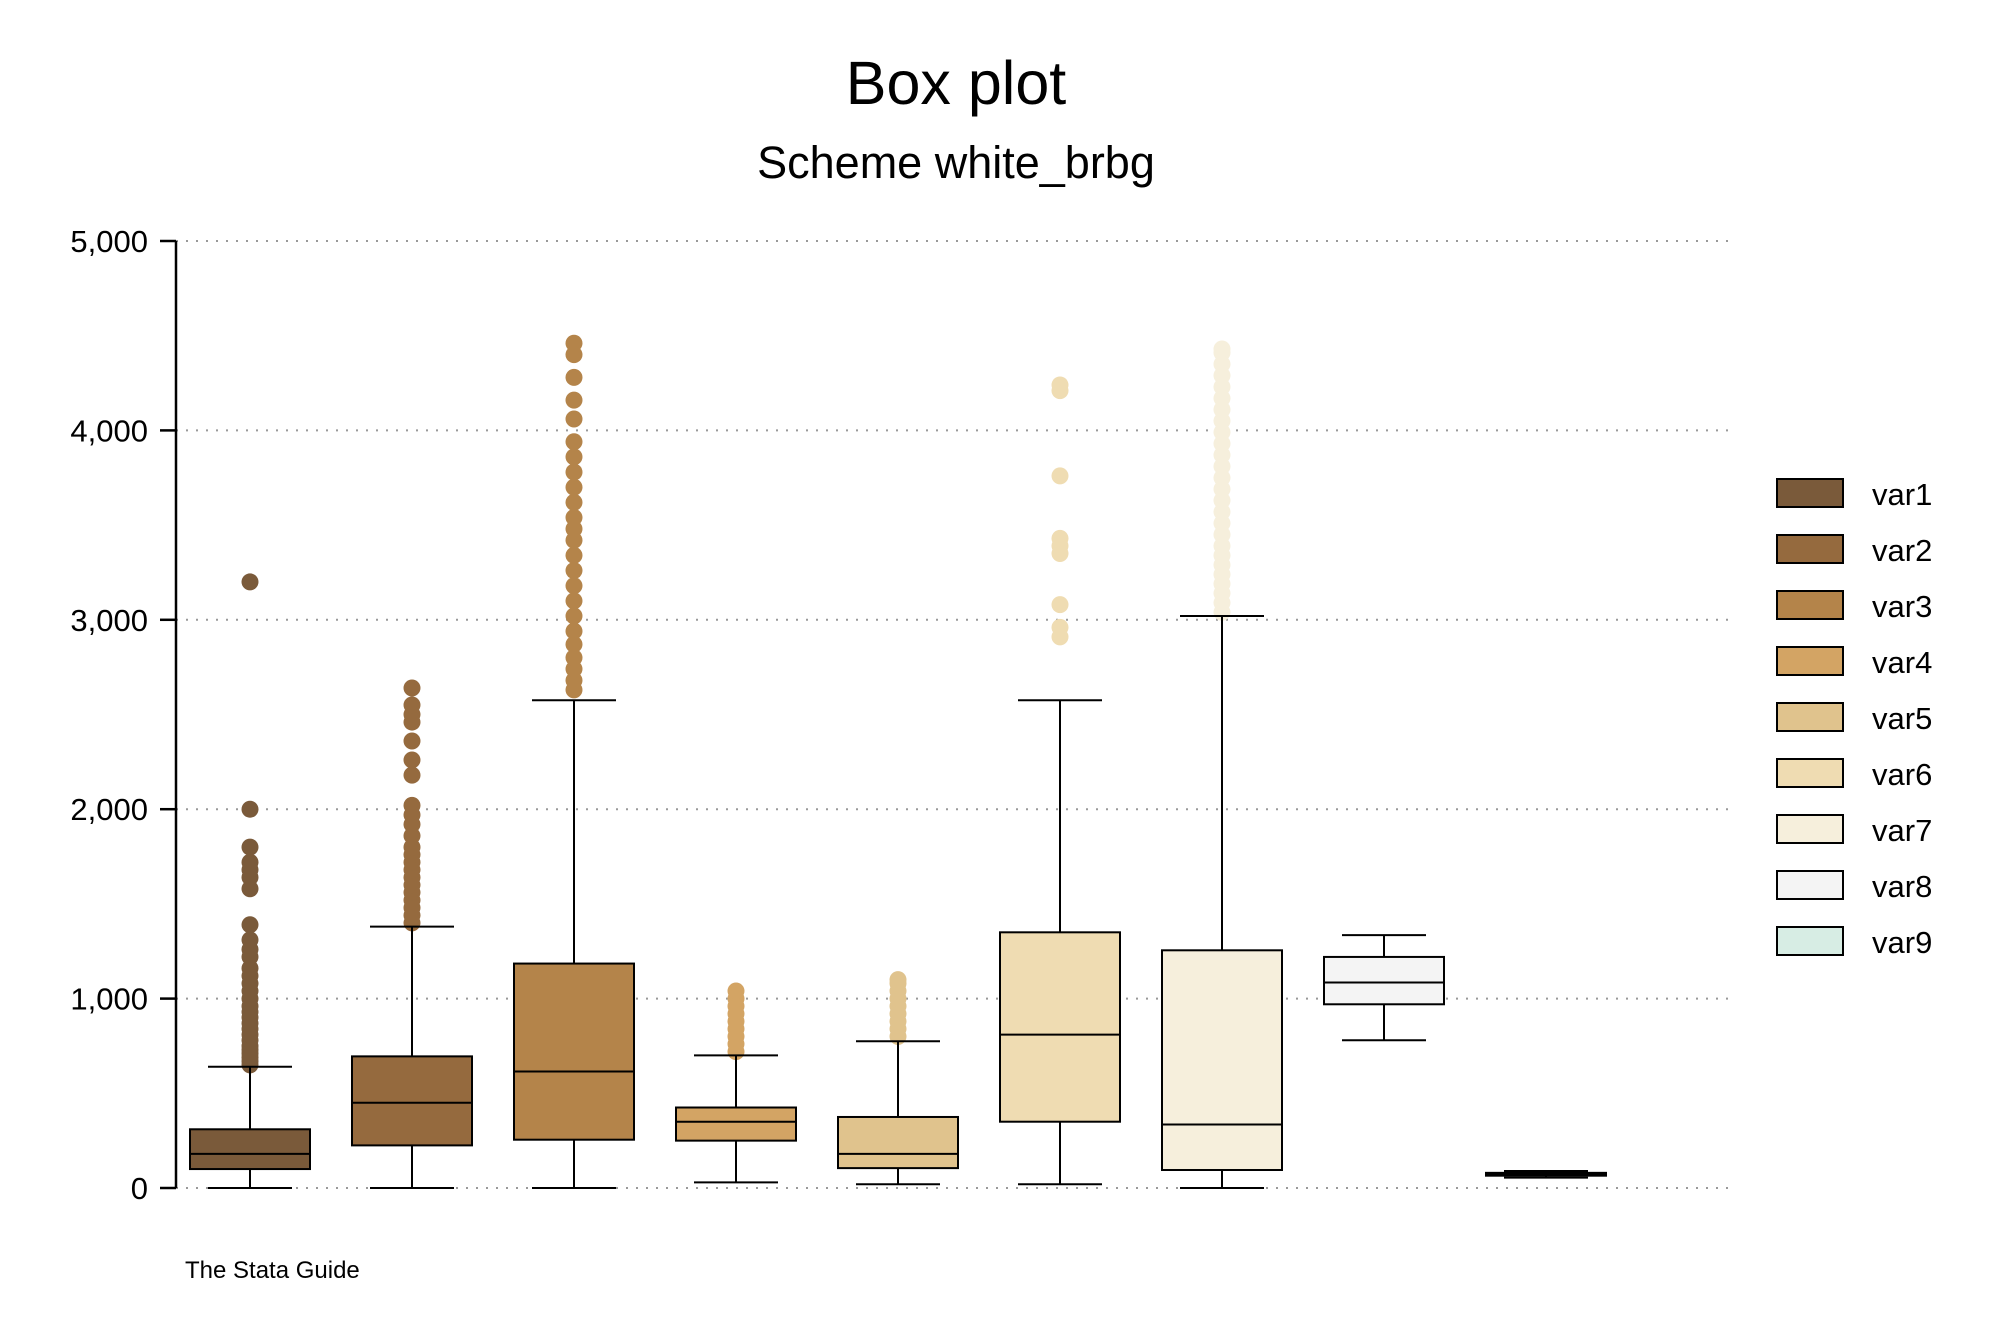  I want to click on box-var2, so click(412, 934).